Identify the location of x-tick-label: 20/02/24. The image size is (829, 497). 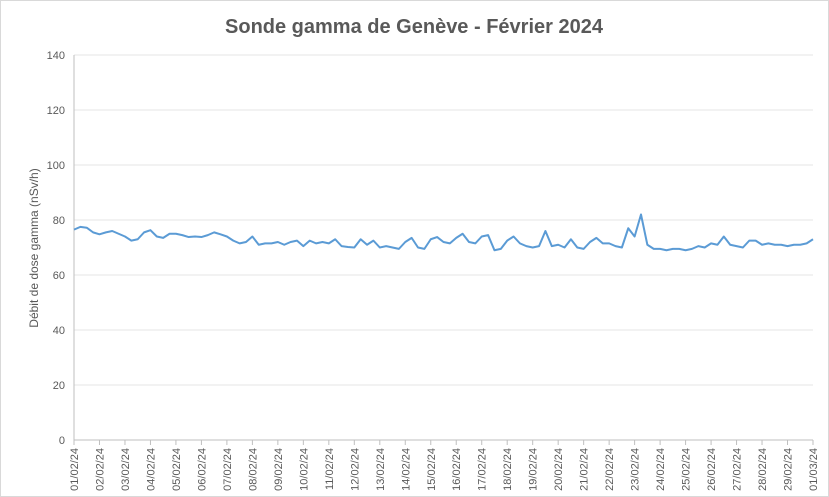
(559, 469).